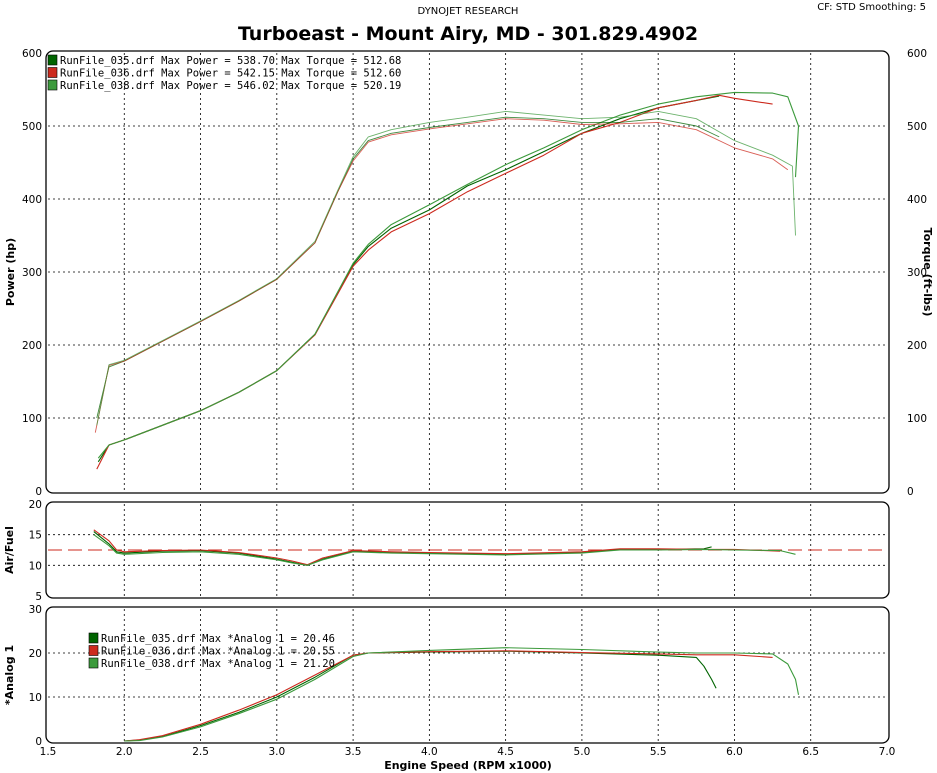 The width and height of the screenshot is (937, 773). What do you see at coordinates (48, 752) in the screenshot?
I see `x-tick-label: 1.5` at bounding box center [48, 752].